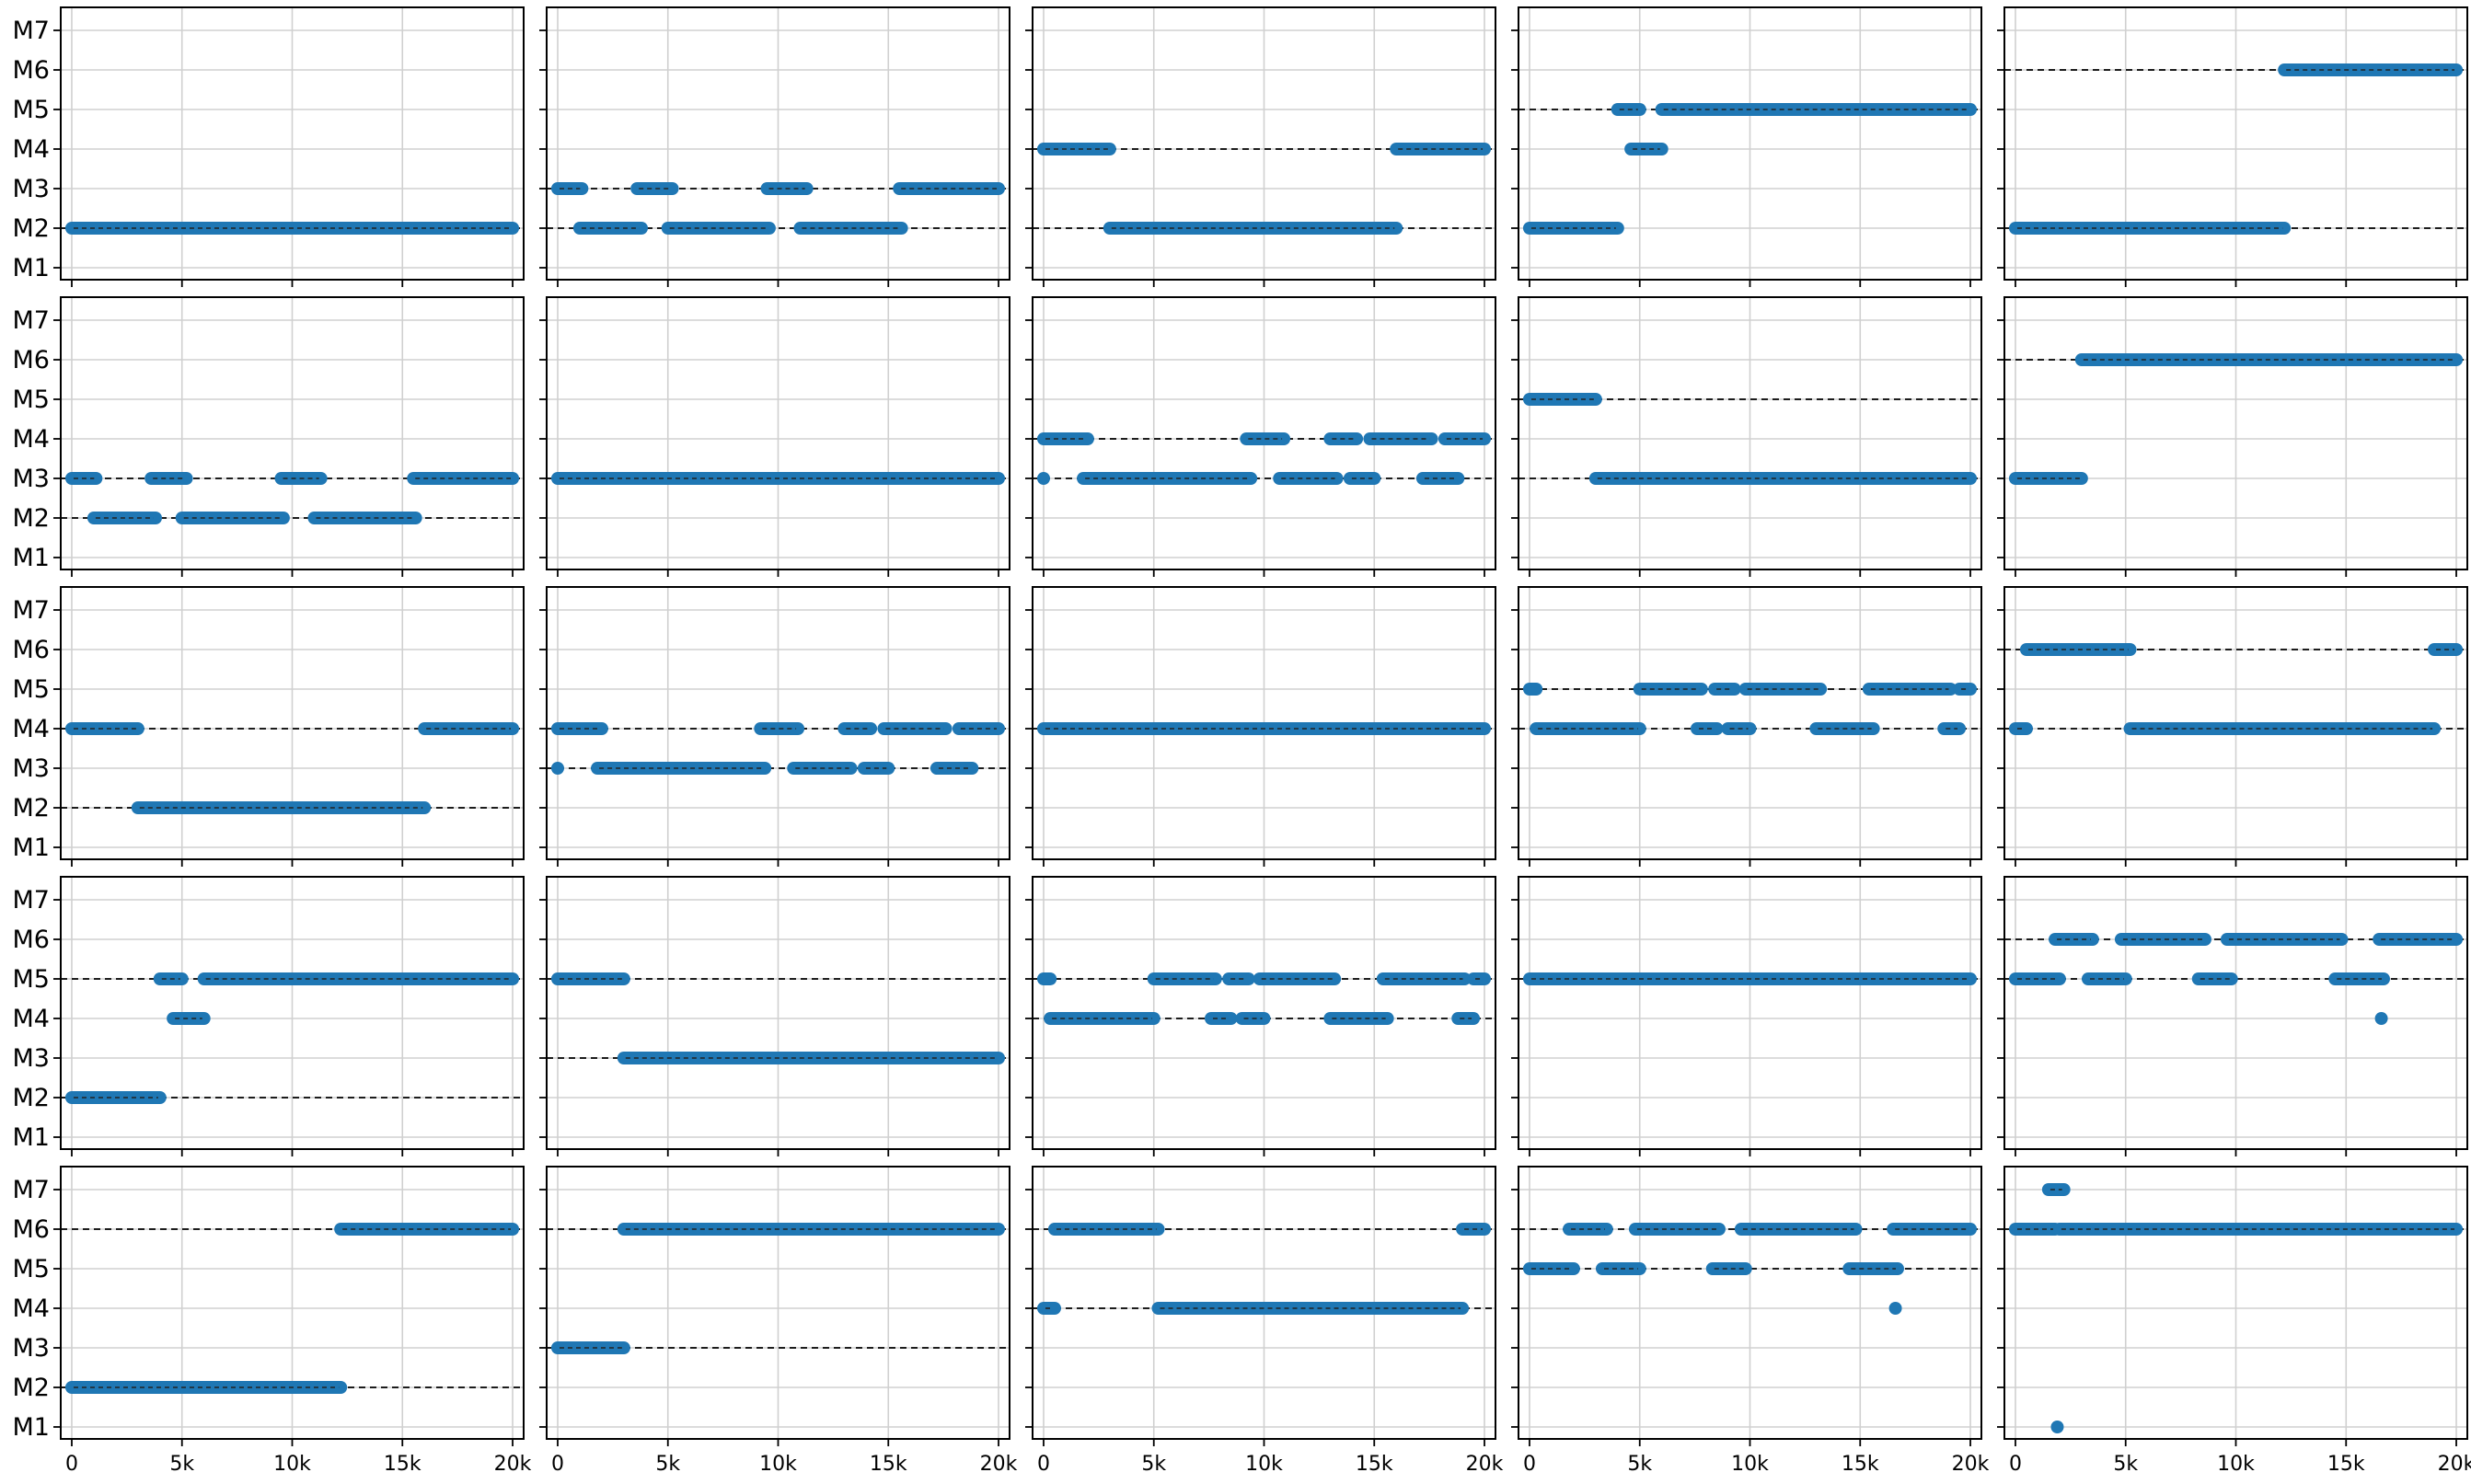  I want to click on panel-r3-c3, so click(1260, 726).